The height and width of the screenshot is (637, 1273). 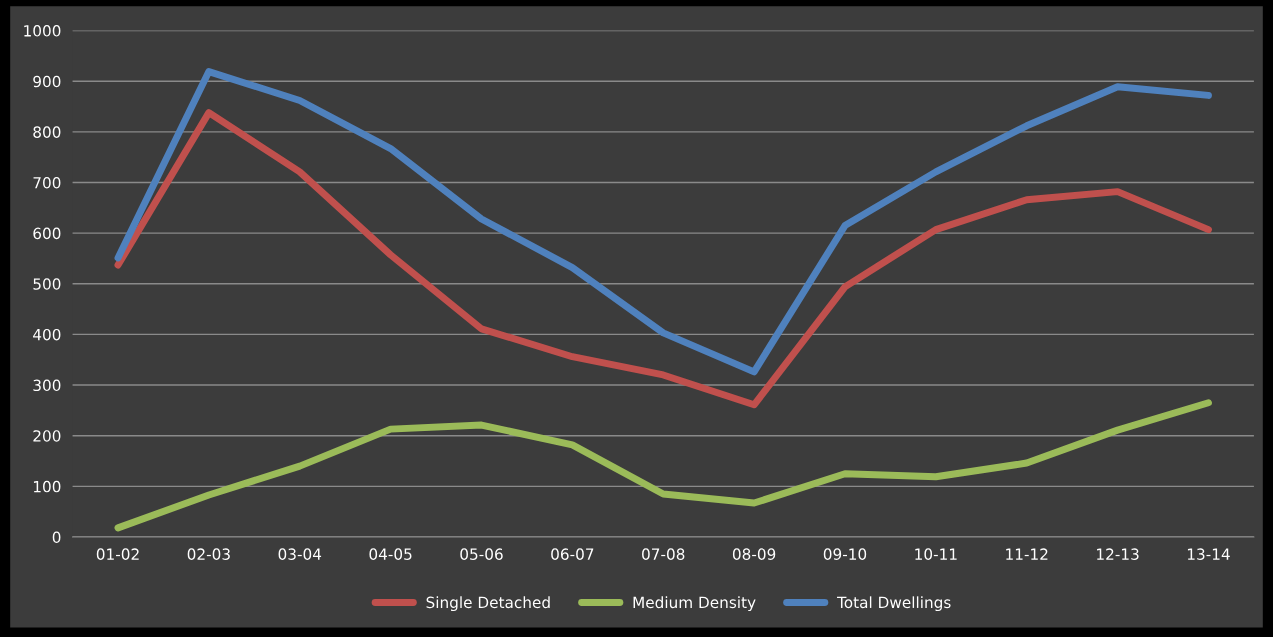 I want to click on x-tick-label: 03-04, so click(x=300, y=554).